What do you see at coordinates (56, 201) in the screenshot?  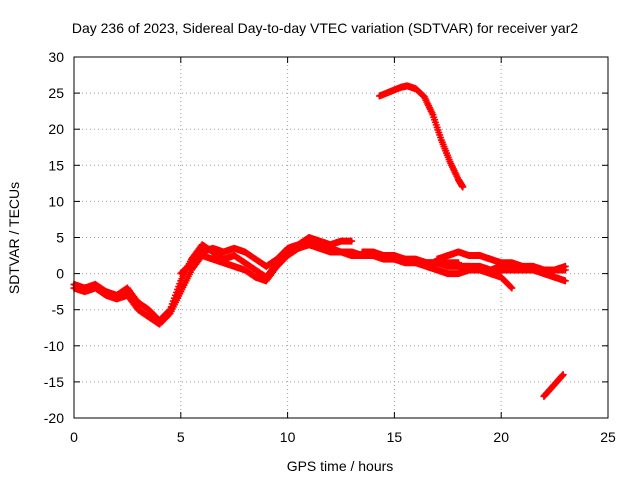 I see `y-tick-label: 10` at bounding box center [56, 201].